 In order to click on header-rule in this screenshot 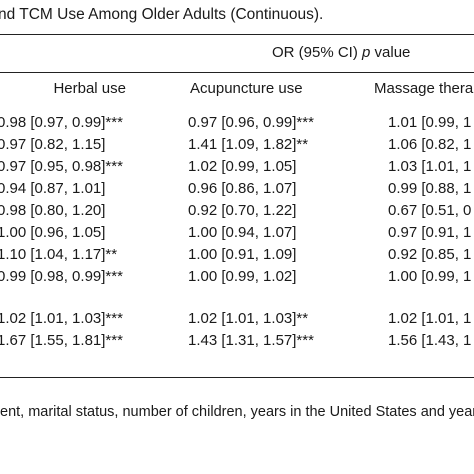, I will do `click(237, 72)`.